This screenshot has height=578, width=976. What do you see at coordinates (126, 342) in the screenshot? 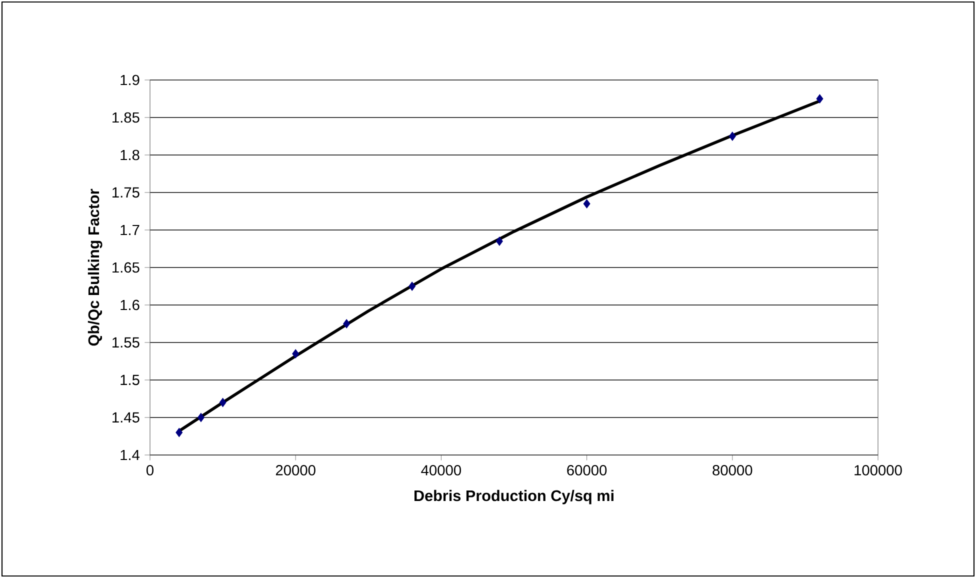
I see `y-tick-label: 1.55` at bounding box center [126, 342].